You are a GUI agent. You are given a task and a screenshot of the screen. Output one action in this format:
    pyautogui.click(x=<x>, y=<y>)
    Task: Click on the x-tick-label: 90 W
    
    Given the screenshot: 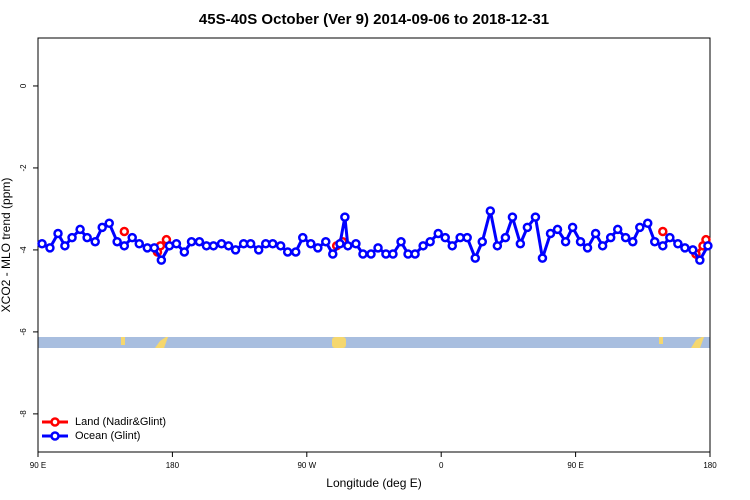 What is the action you would take?
    pyautogui.click(x=306, y=465)
    